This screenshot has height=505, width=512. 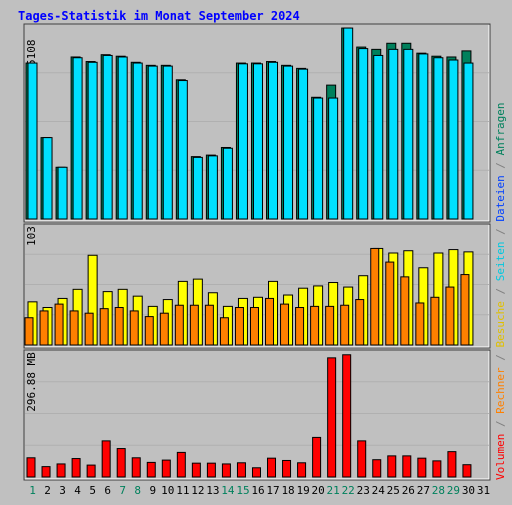 I want to click on x-tick-label-day-15: 15, so click(x=242, y=490).